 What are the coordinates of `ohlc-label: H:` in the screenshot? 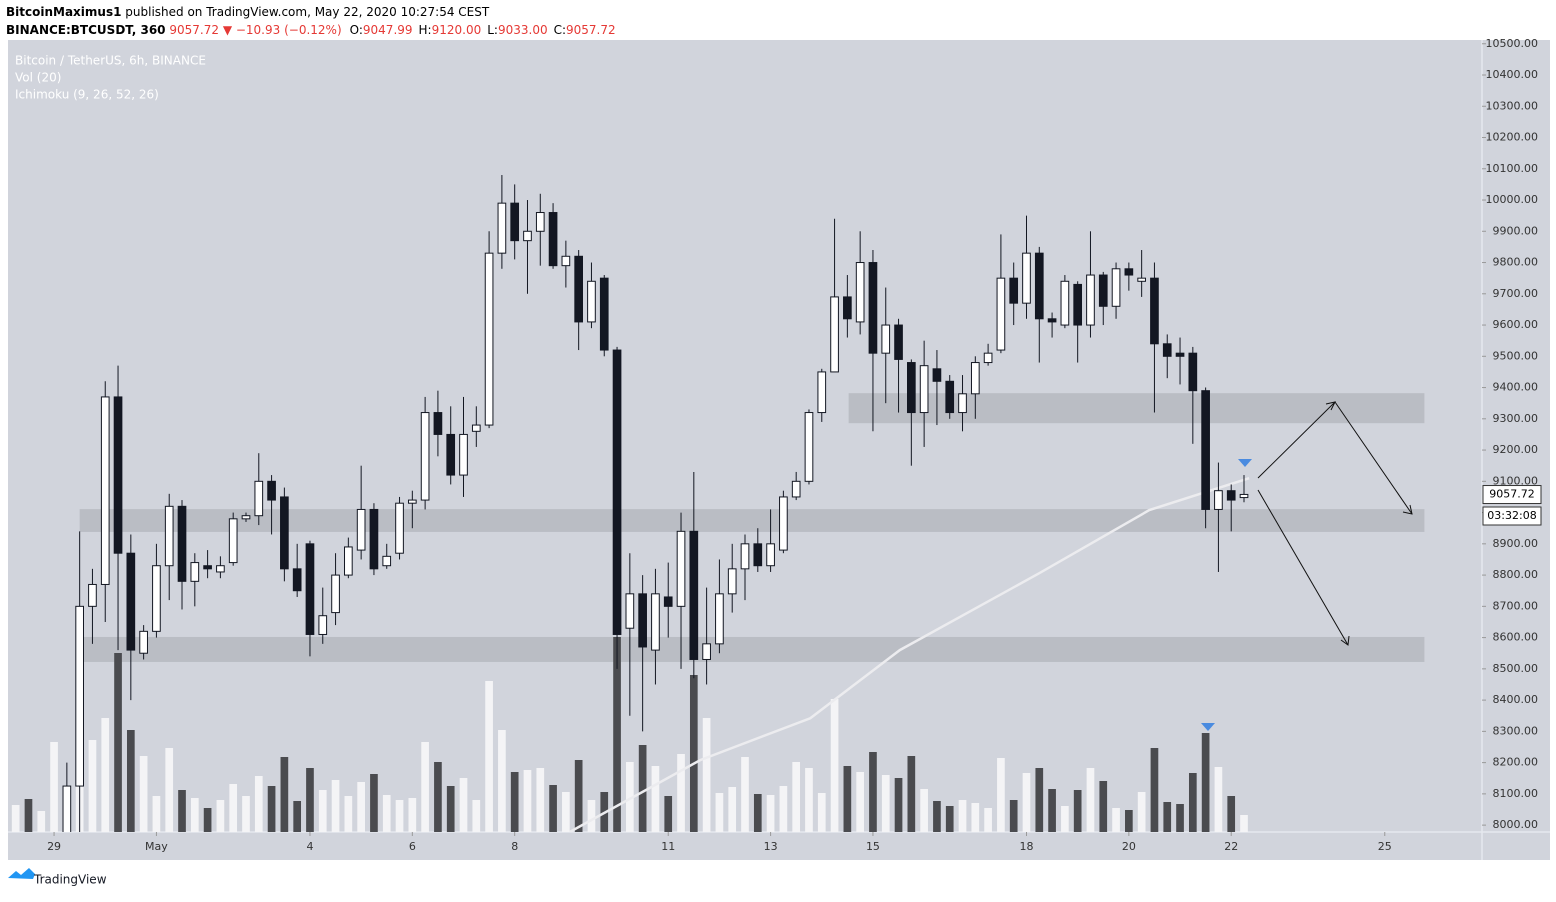 It's located at (425, 30).